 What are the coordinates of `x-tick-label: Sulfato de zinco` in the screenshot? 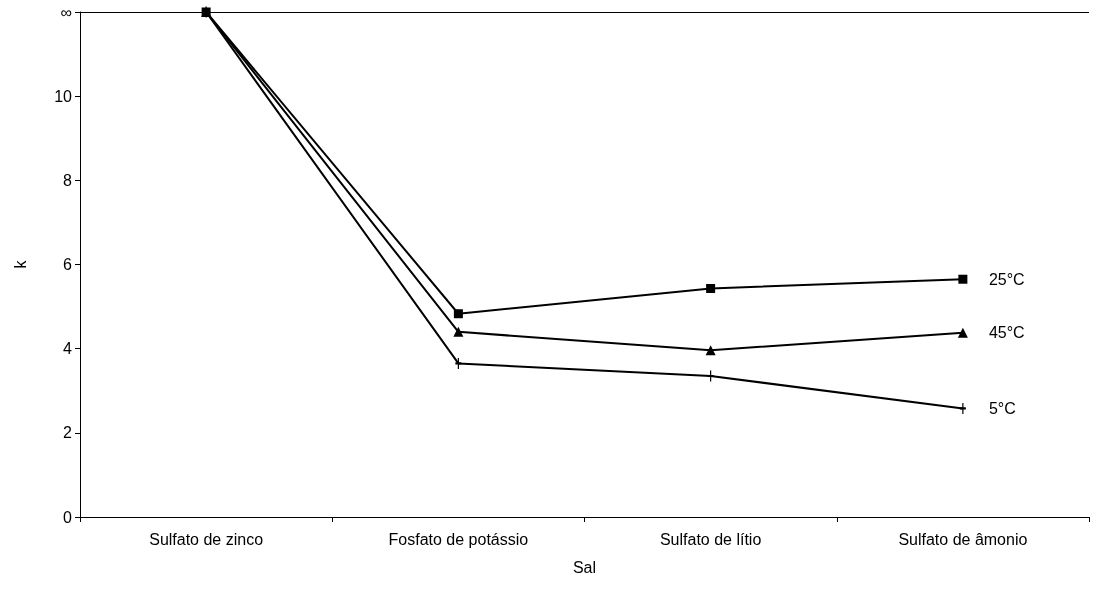 It's located at (206, 539).